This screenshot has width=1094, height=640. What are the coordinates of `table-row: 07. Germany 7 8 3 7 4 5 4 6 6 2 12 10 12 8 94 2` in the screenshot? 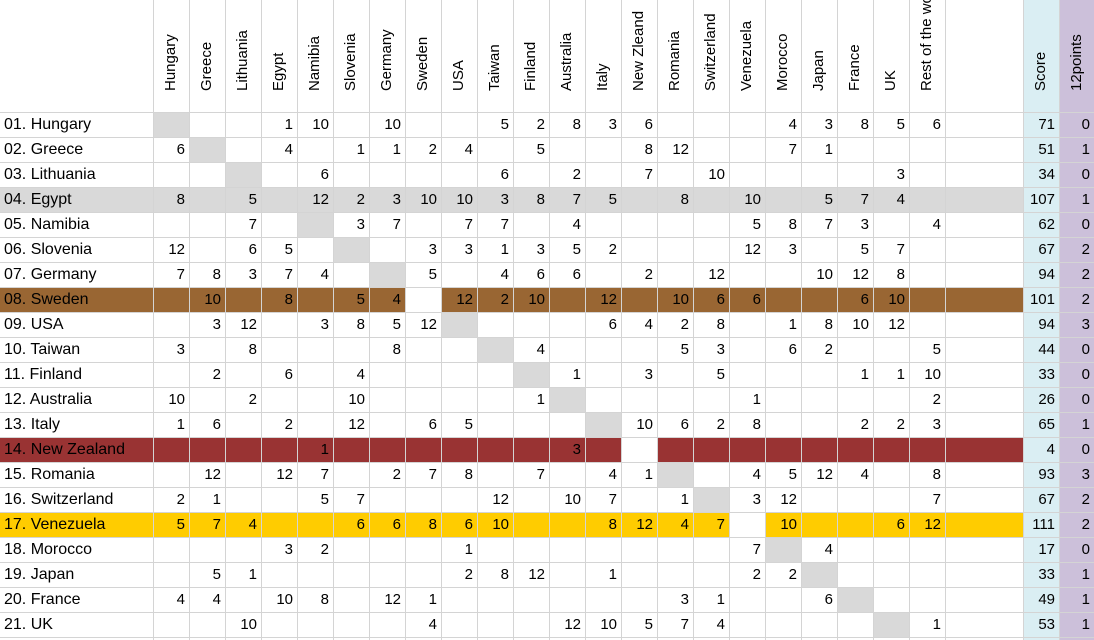 It's located at (547, 274).